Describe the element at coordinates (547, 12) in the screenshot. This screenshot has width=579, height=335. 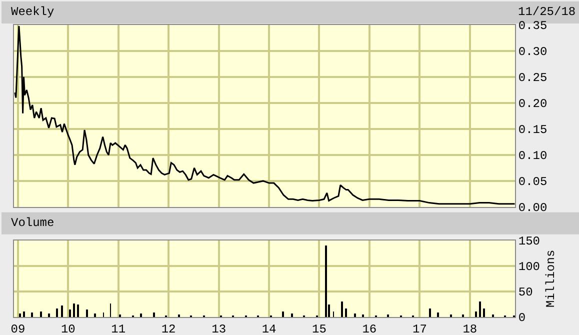
I see `text: 11/25/18` at that location.